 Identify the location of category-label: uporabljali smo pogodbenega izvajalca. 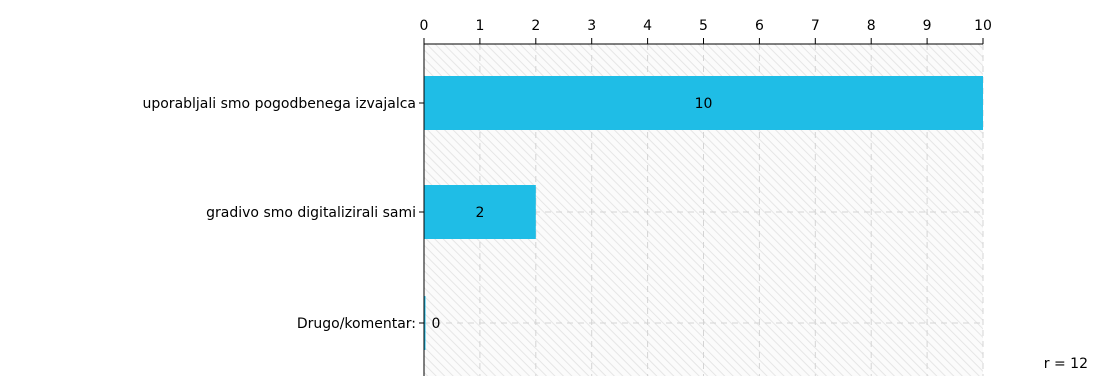
(279, 104).